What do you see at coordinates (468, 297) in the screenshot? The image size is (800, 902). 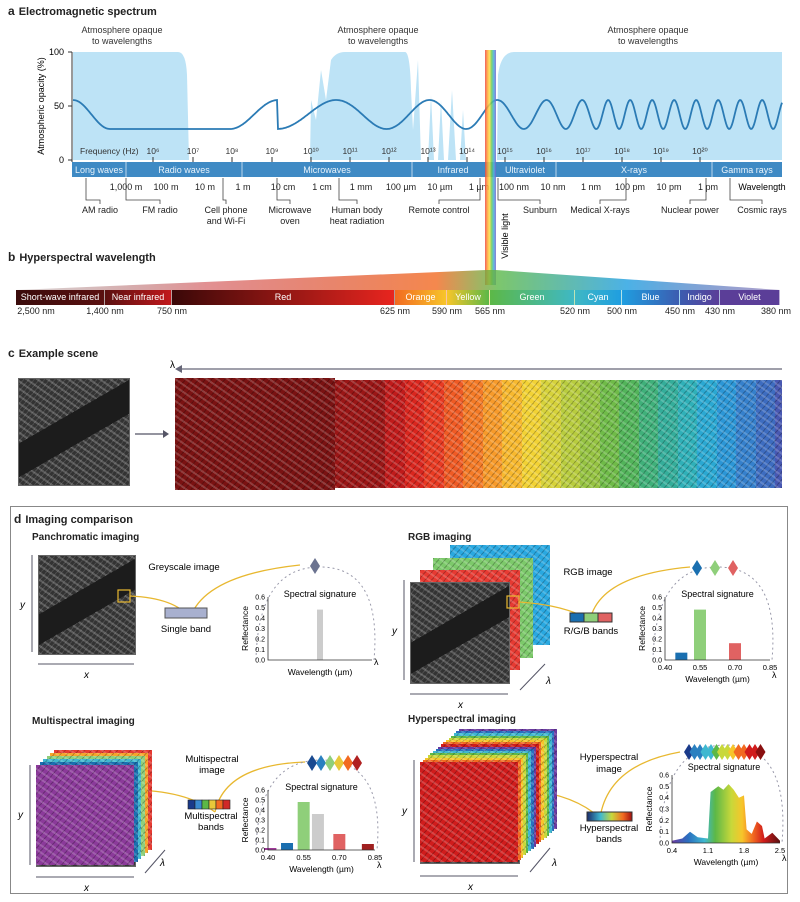 I see `band-segment: Yellow` at bounding box center [468, 297].